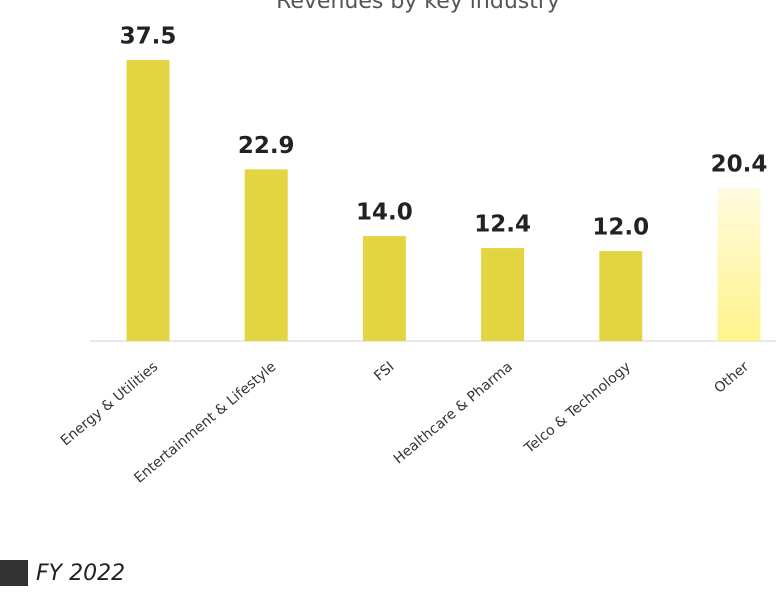  Describe the element at coordinates (620, 228) in the screenshot. I see `value-label: 12.0` at that location.